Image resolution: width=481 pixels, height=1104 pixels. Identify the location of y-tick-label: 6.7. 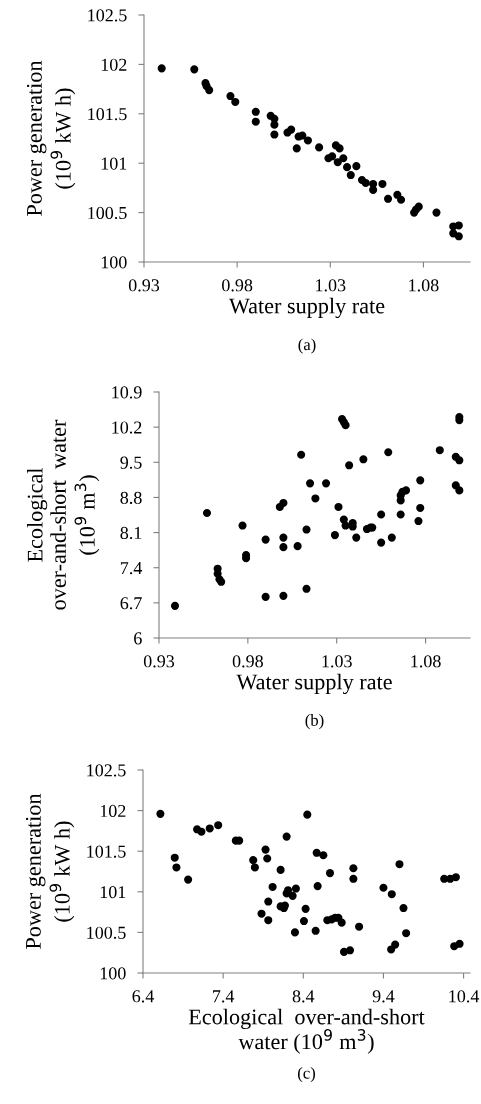
(131, 603).